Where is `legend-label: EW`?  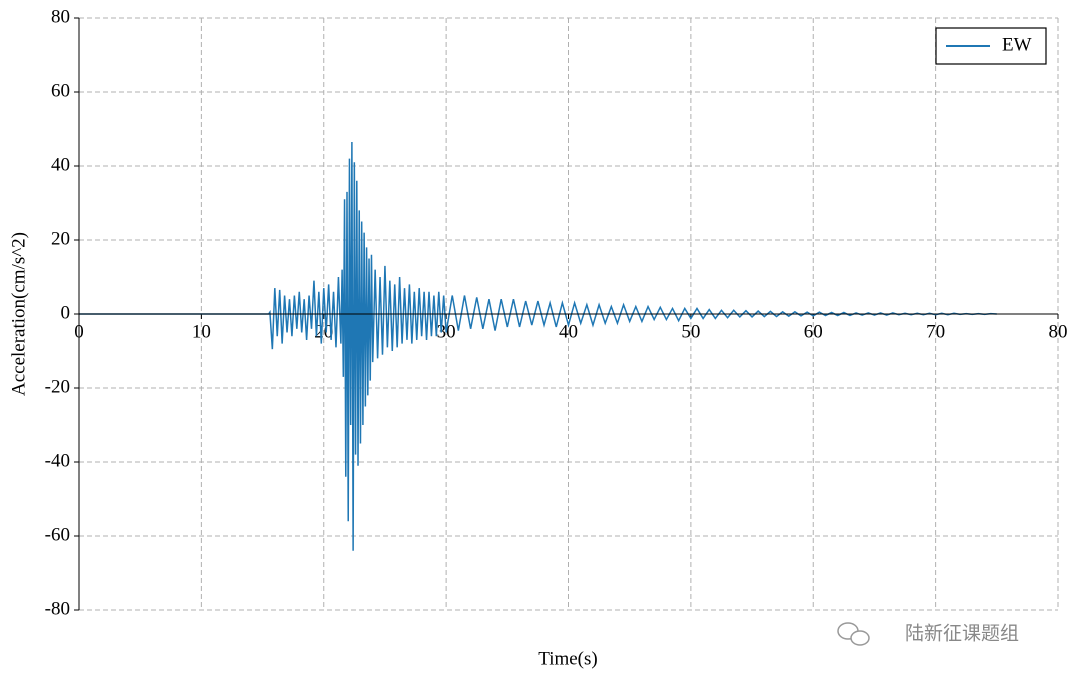
legend-label: EW is located at coordinates (1017, 44).